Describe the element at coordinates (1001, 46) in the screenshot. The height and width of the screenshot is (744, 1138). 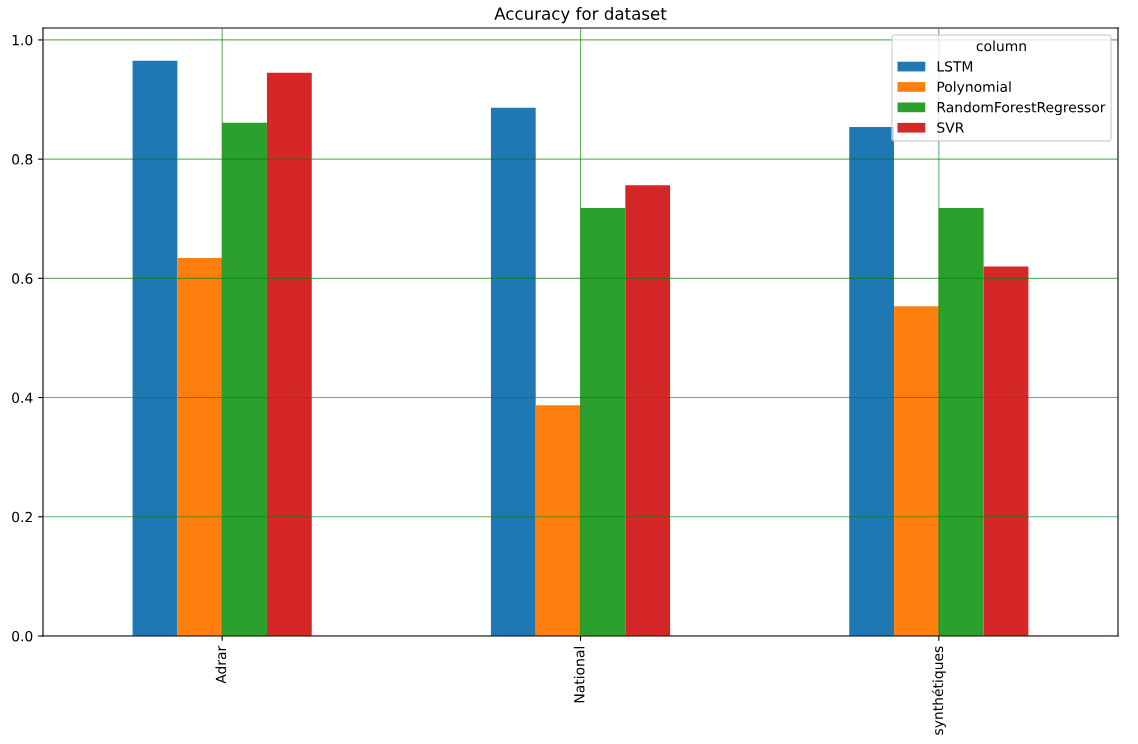
I see `legend-title: column` at that location.